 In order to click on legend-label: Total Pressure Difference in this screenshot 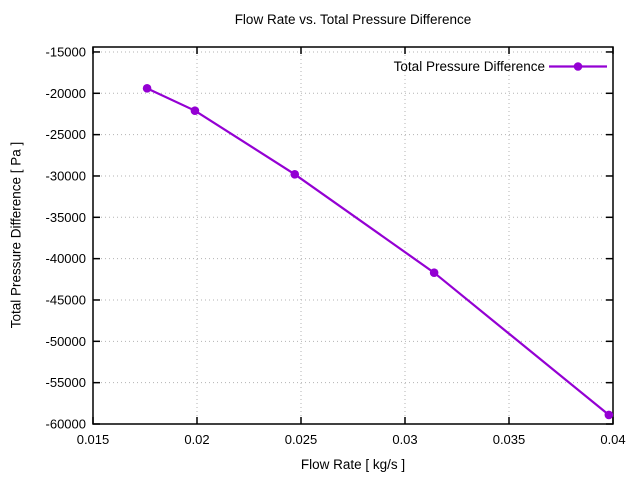, I will do `click(469, 66)`.